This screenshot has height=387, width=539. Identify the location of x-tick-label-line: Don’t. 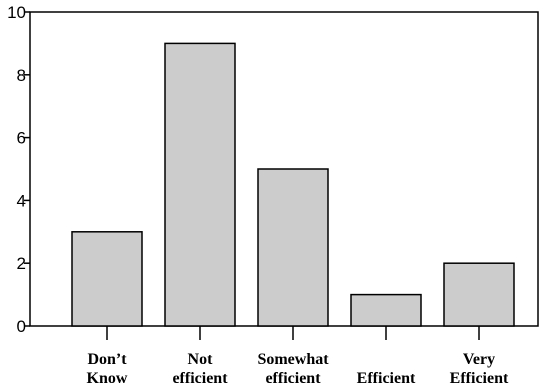
(107, 359).